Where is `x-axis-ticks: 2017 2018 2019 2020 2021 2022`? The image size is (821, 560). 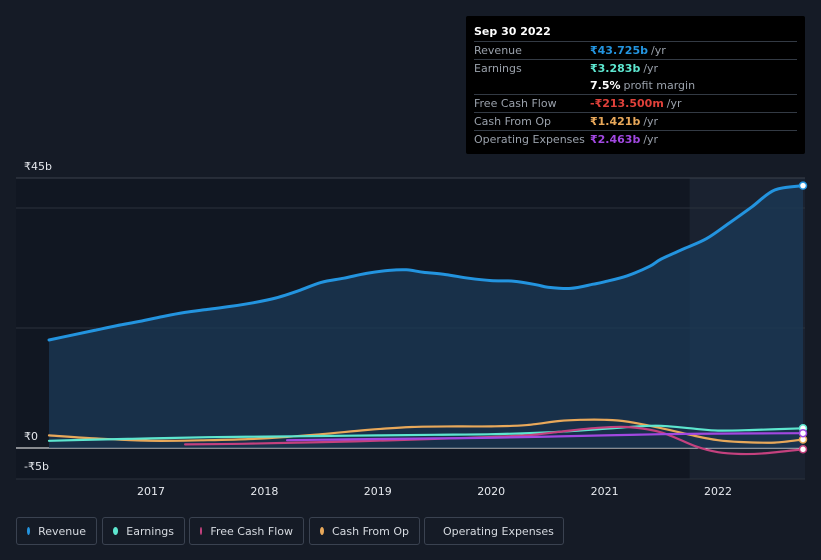
x-axis-ticks: 2017 2018 2019 2020 2021 2022 is located at coordinates (434, 491).